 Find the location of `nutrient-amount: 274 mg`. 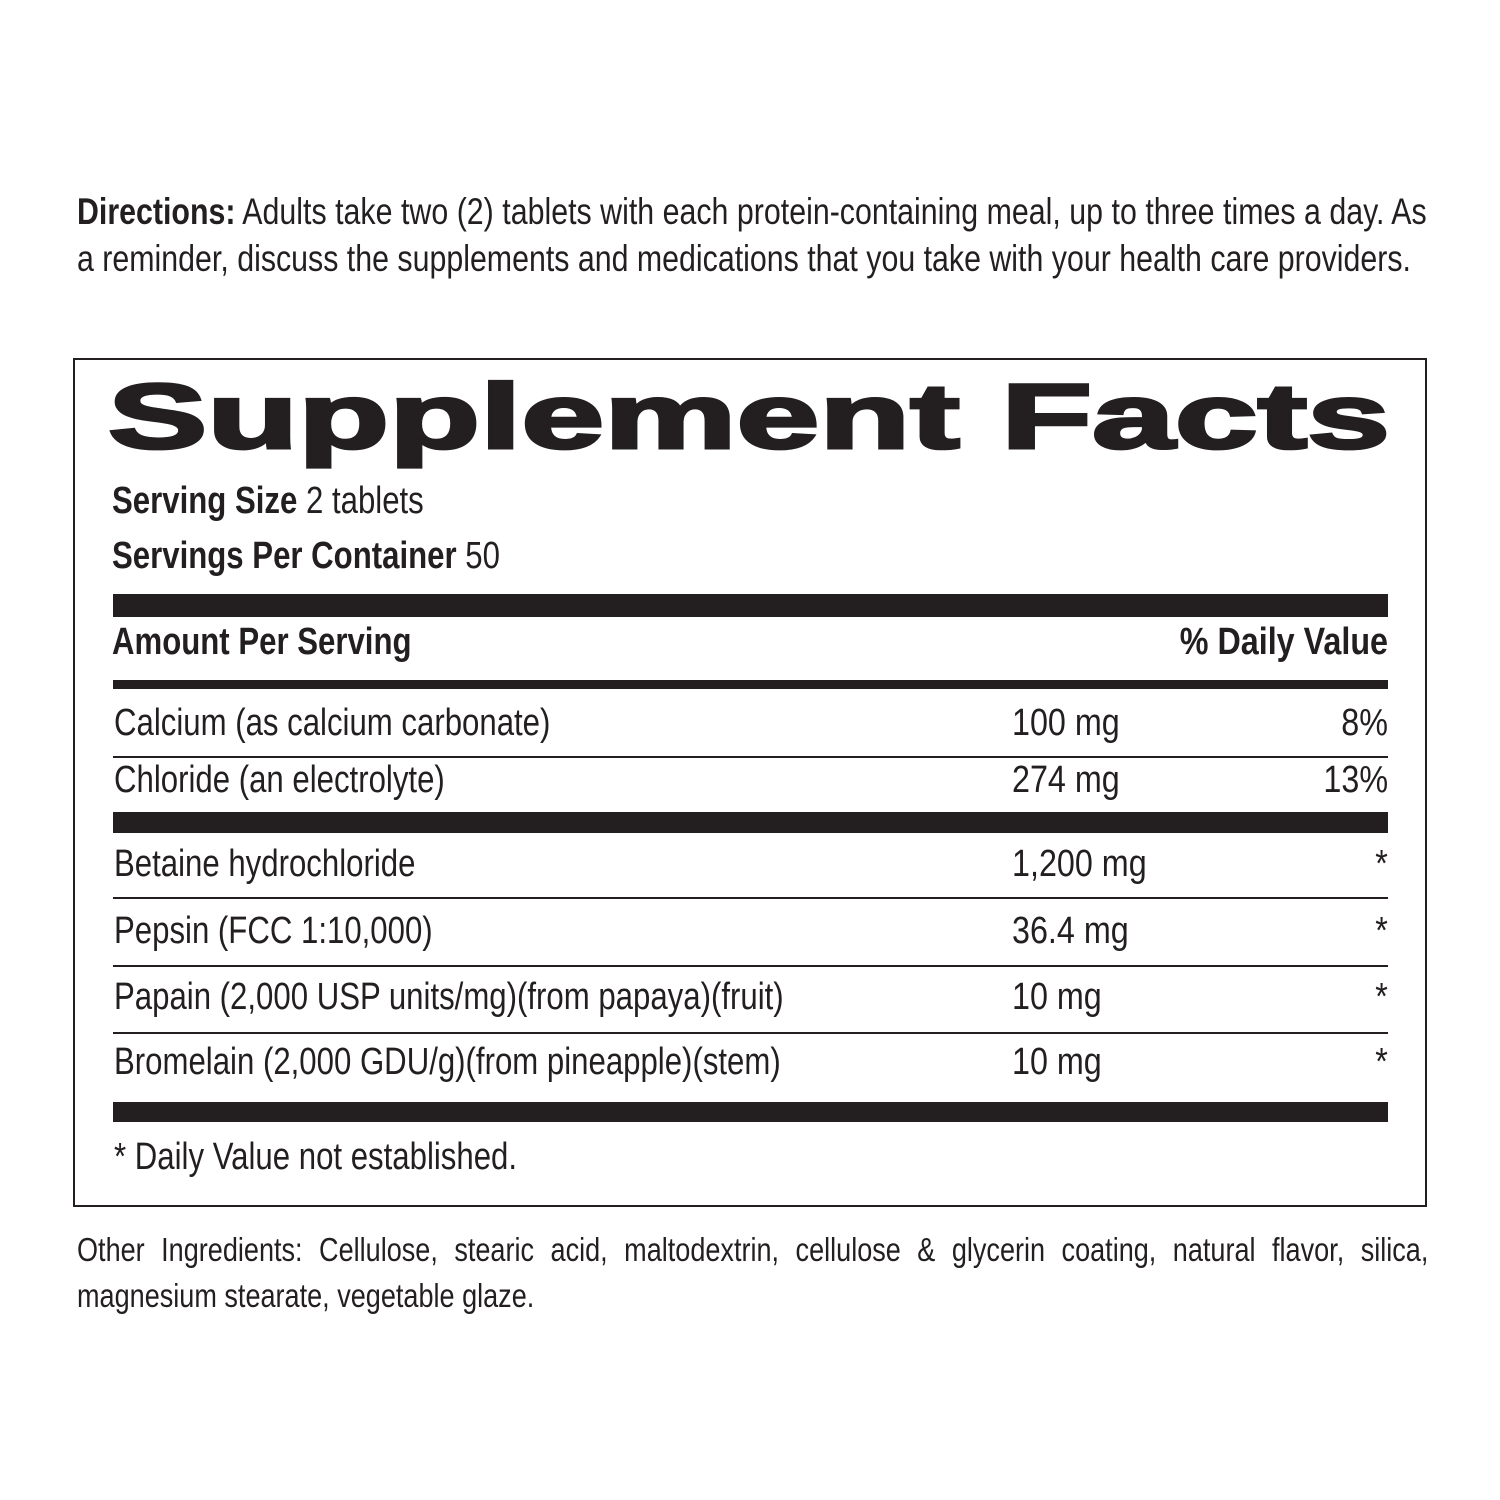

nutrient-amount: 274 mg is located at coordinates (1066, 780).